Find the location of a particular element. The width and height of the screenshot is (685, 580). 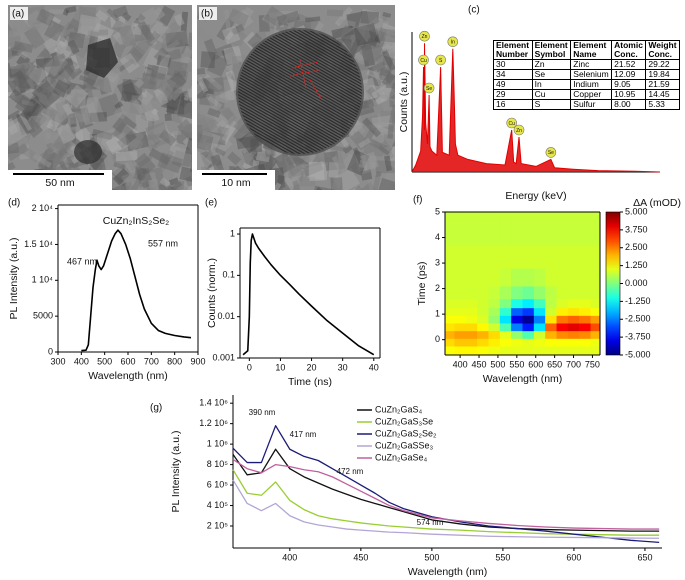

y-tick-label: 1 10⁶ is located at coordinates (218, 443).